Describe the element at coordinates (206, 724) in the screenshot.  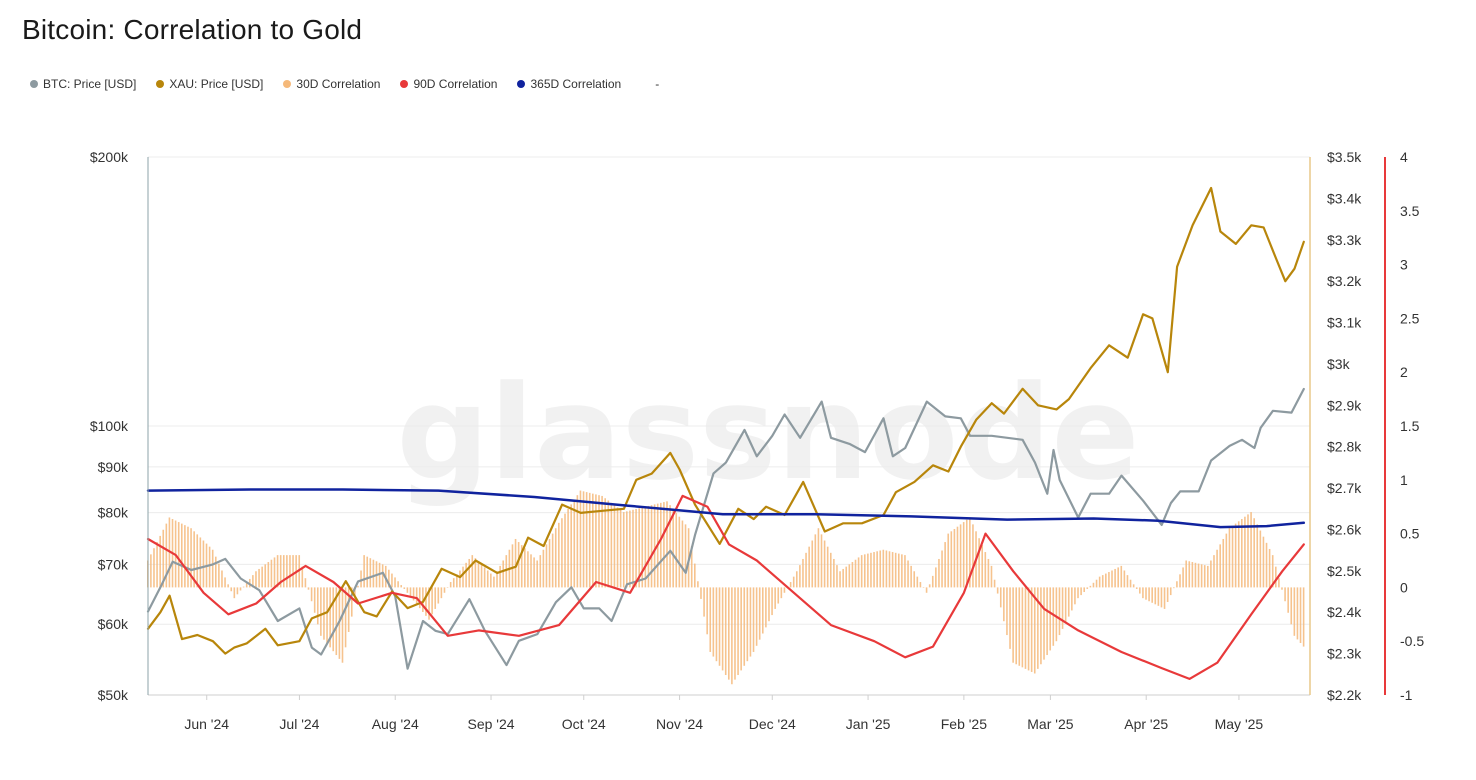
I see `x-tick-label: Jun '24` at that location.